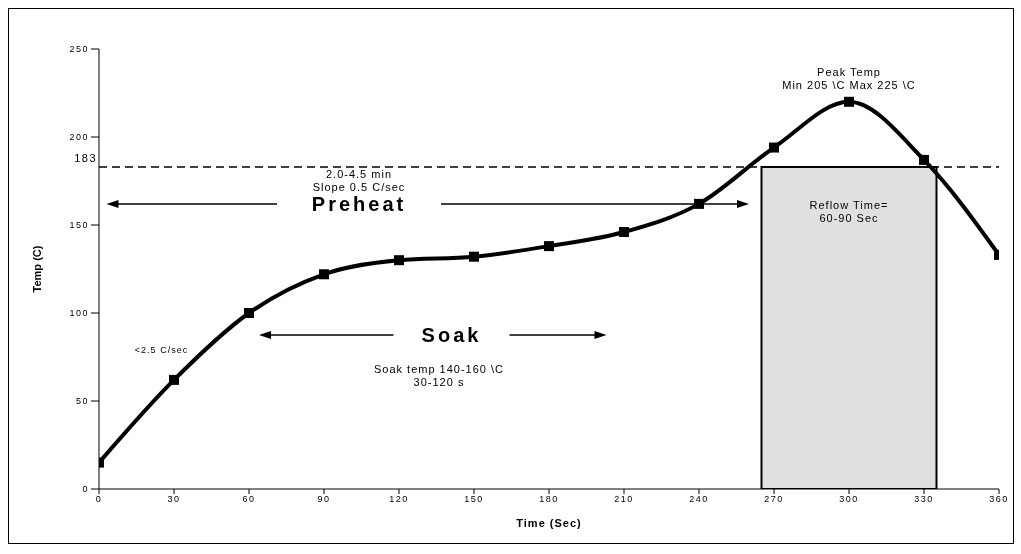  I want to click on x-tick-label: 330, so click(924, 499).